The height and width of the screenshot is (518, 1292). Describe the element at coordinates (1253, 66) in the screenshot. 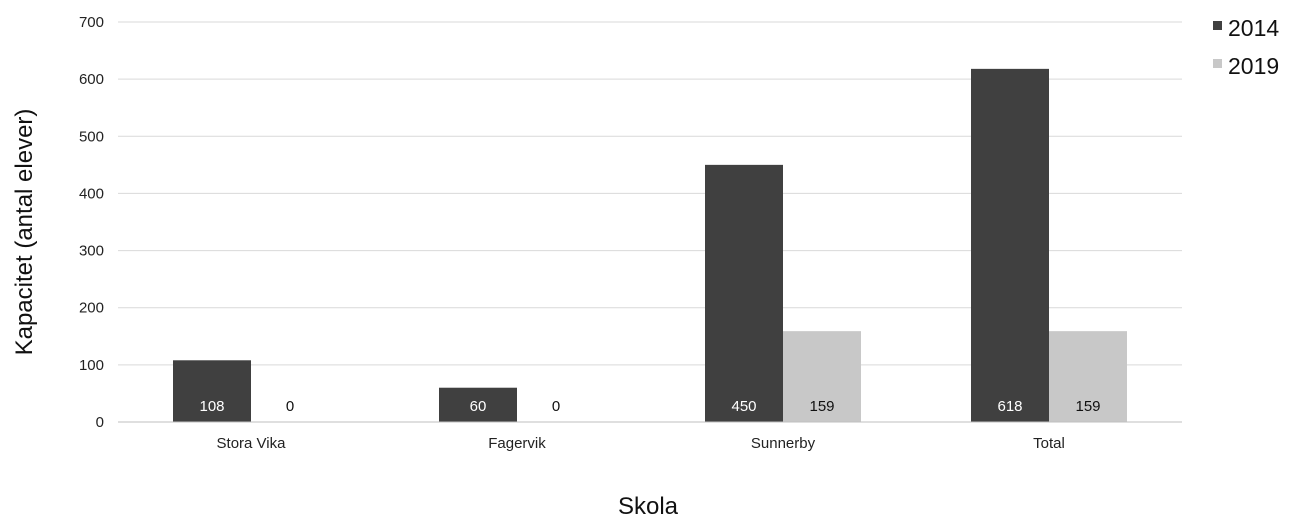

I see `legend-label: 2019` at that location.